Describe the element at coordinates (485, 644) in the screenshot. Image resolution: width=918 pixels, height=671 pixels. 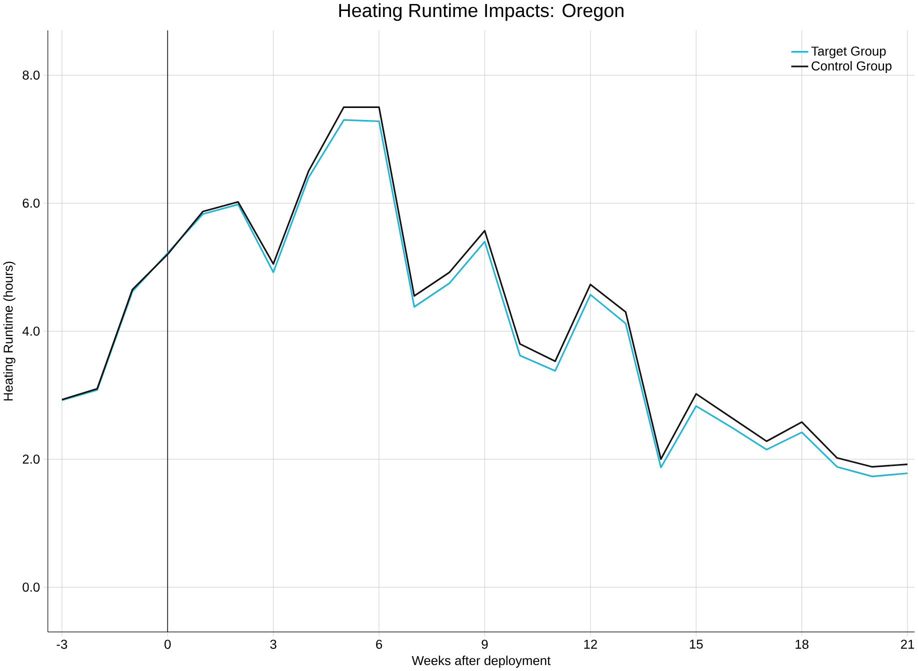
I see `x-tick-label: 9` at that location.